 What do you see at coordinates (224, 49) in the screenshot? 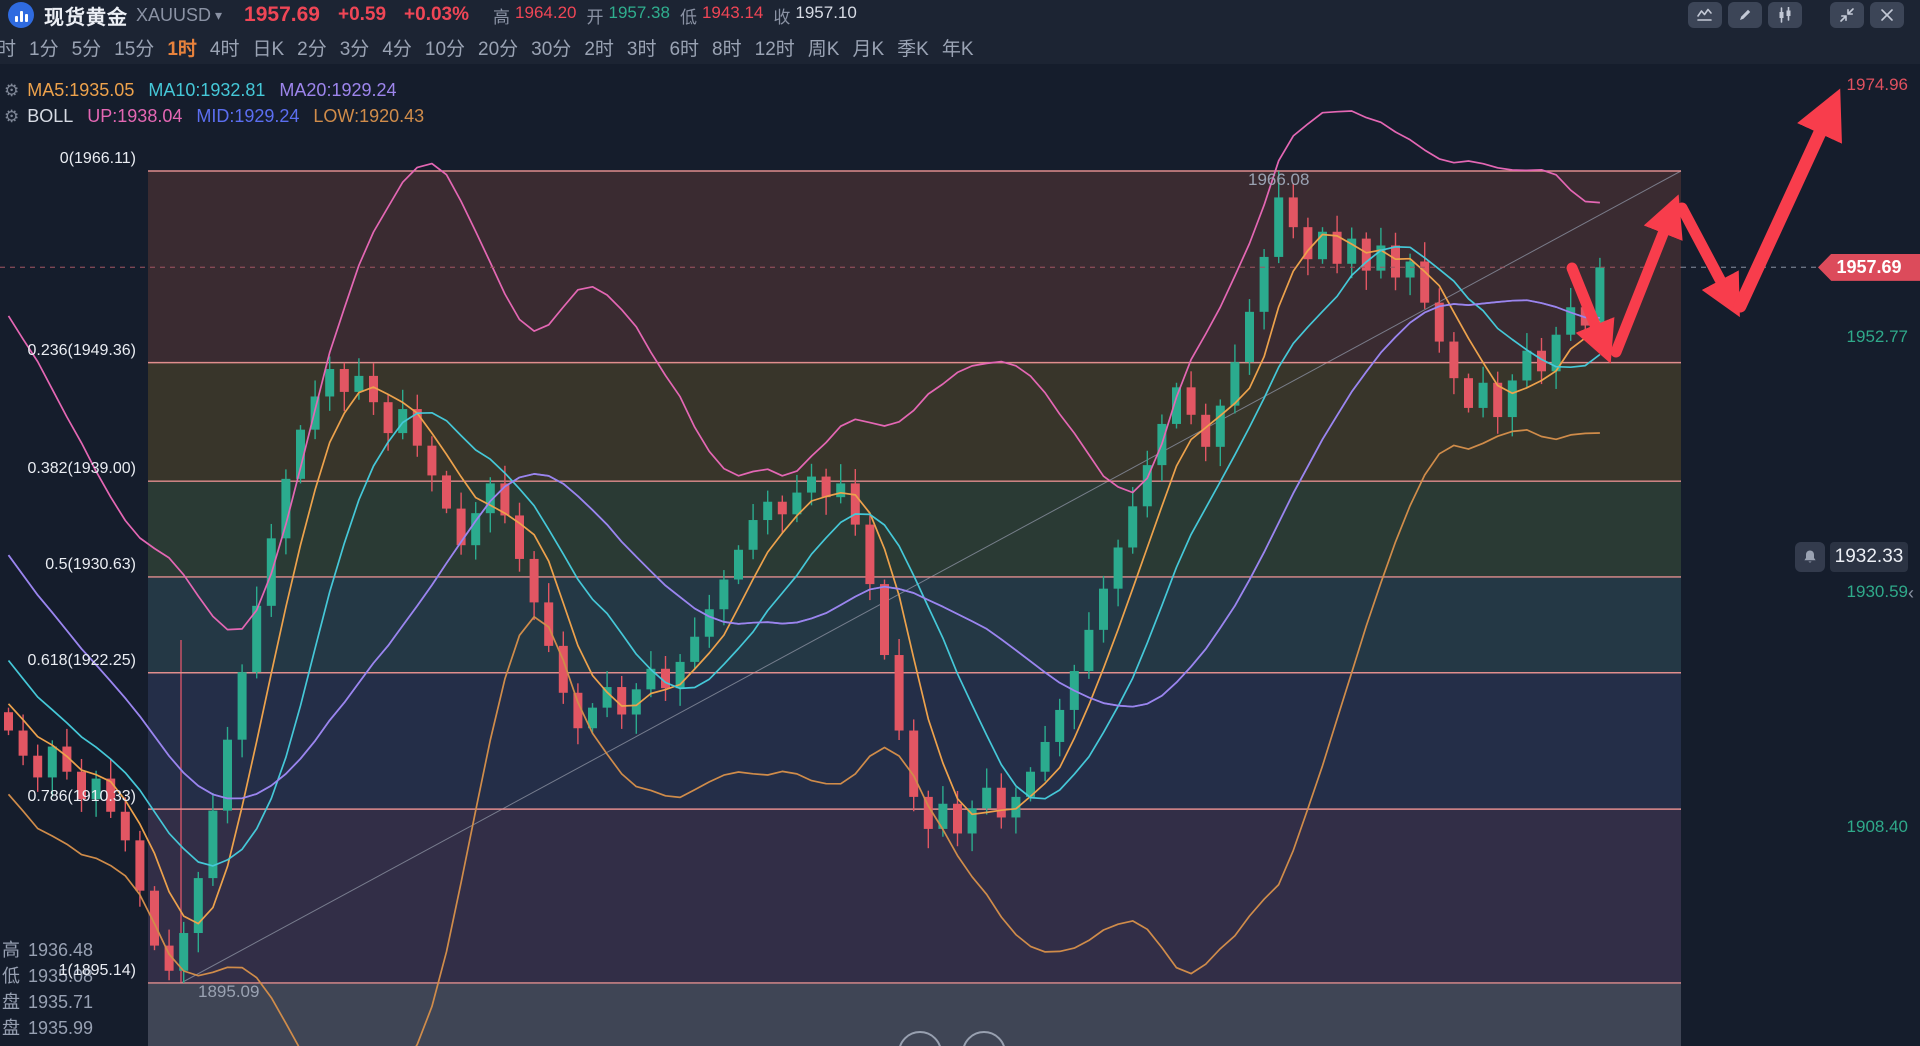
I see `timeframe-4时: 4时` at bounding box center [224, 49].